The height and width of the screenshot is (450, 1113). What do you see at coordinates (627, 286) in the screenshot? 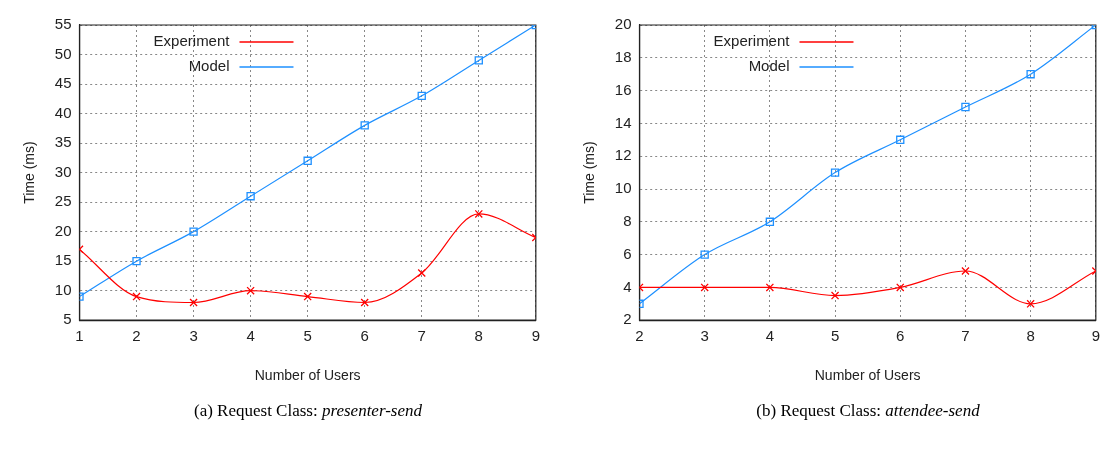
I see `y-tick-label: 4` at bounding box center [627, 286].